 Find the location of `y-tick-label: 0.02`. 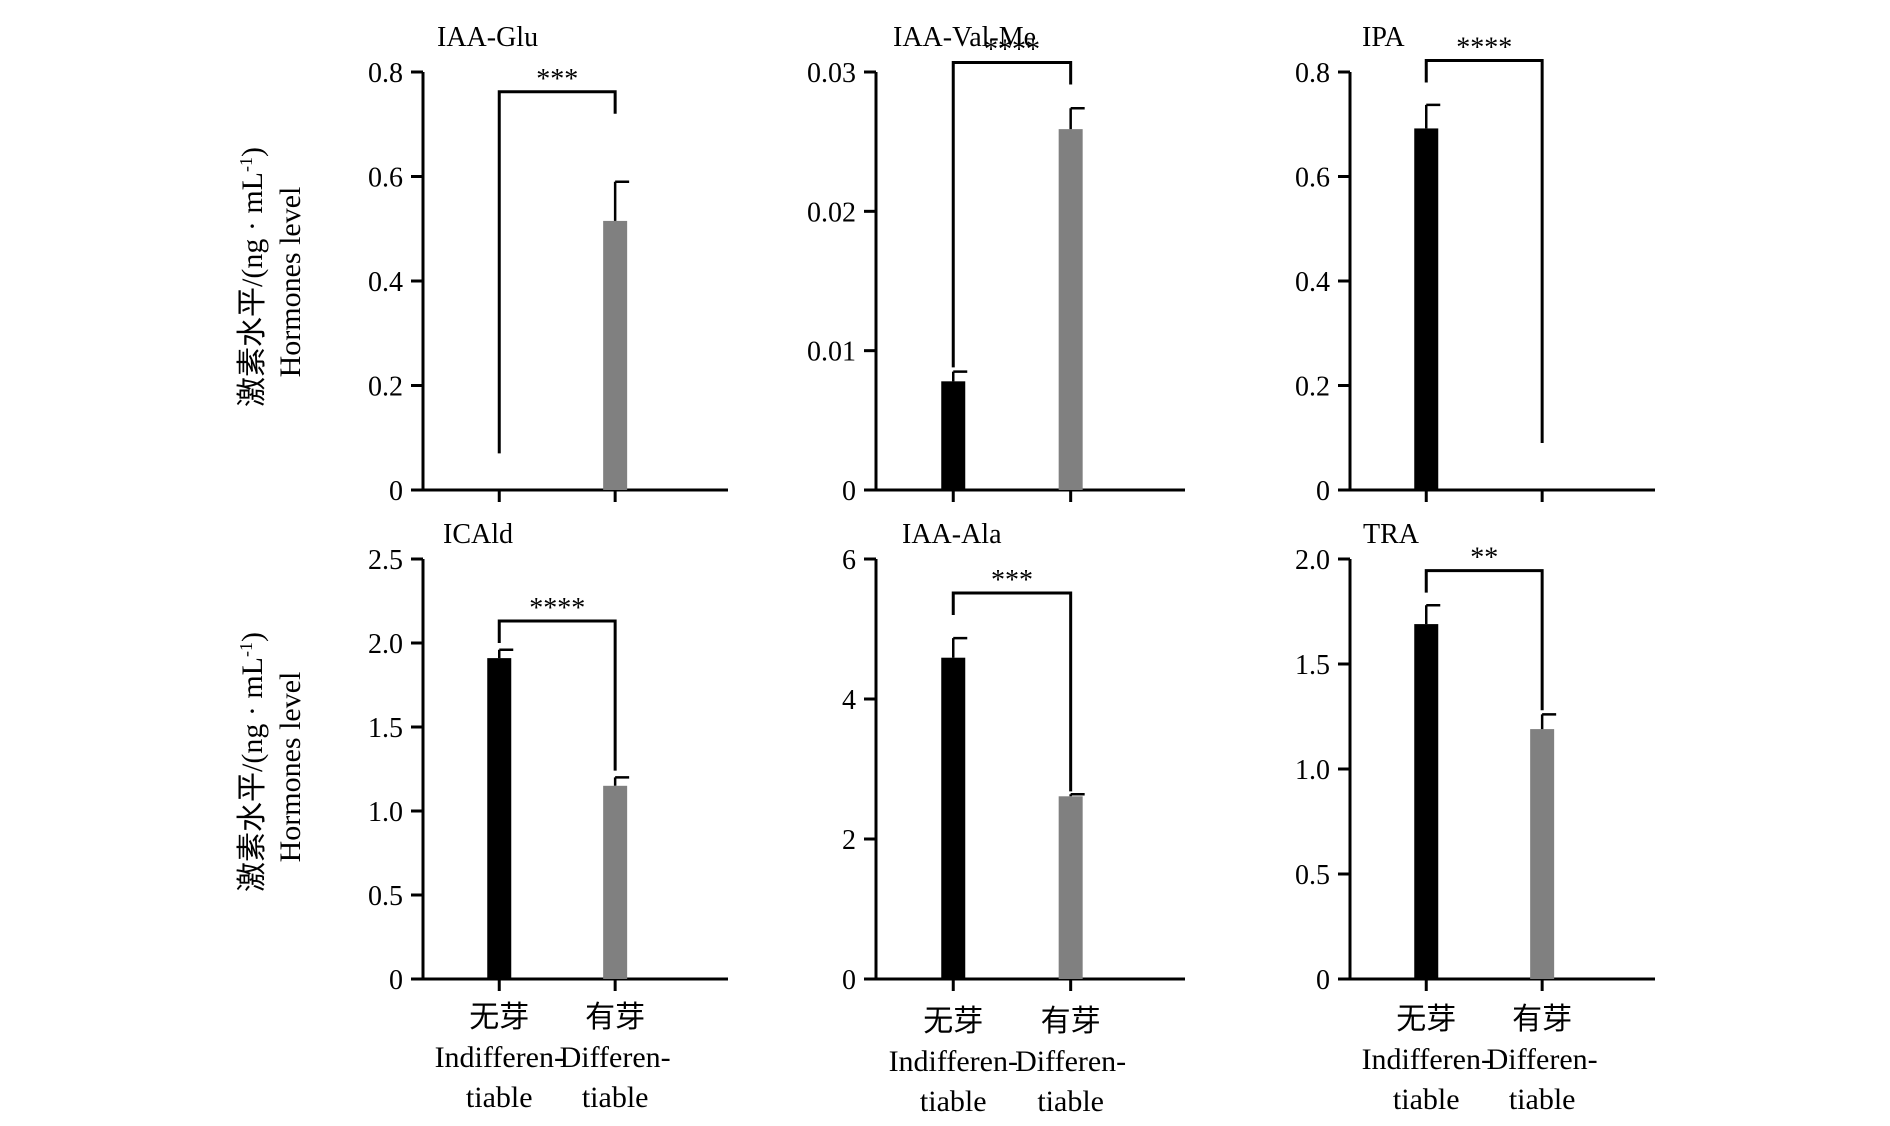

y-tick-label: 0.02 is located at coordinates (831, 212).